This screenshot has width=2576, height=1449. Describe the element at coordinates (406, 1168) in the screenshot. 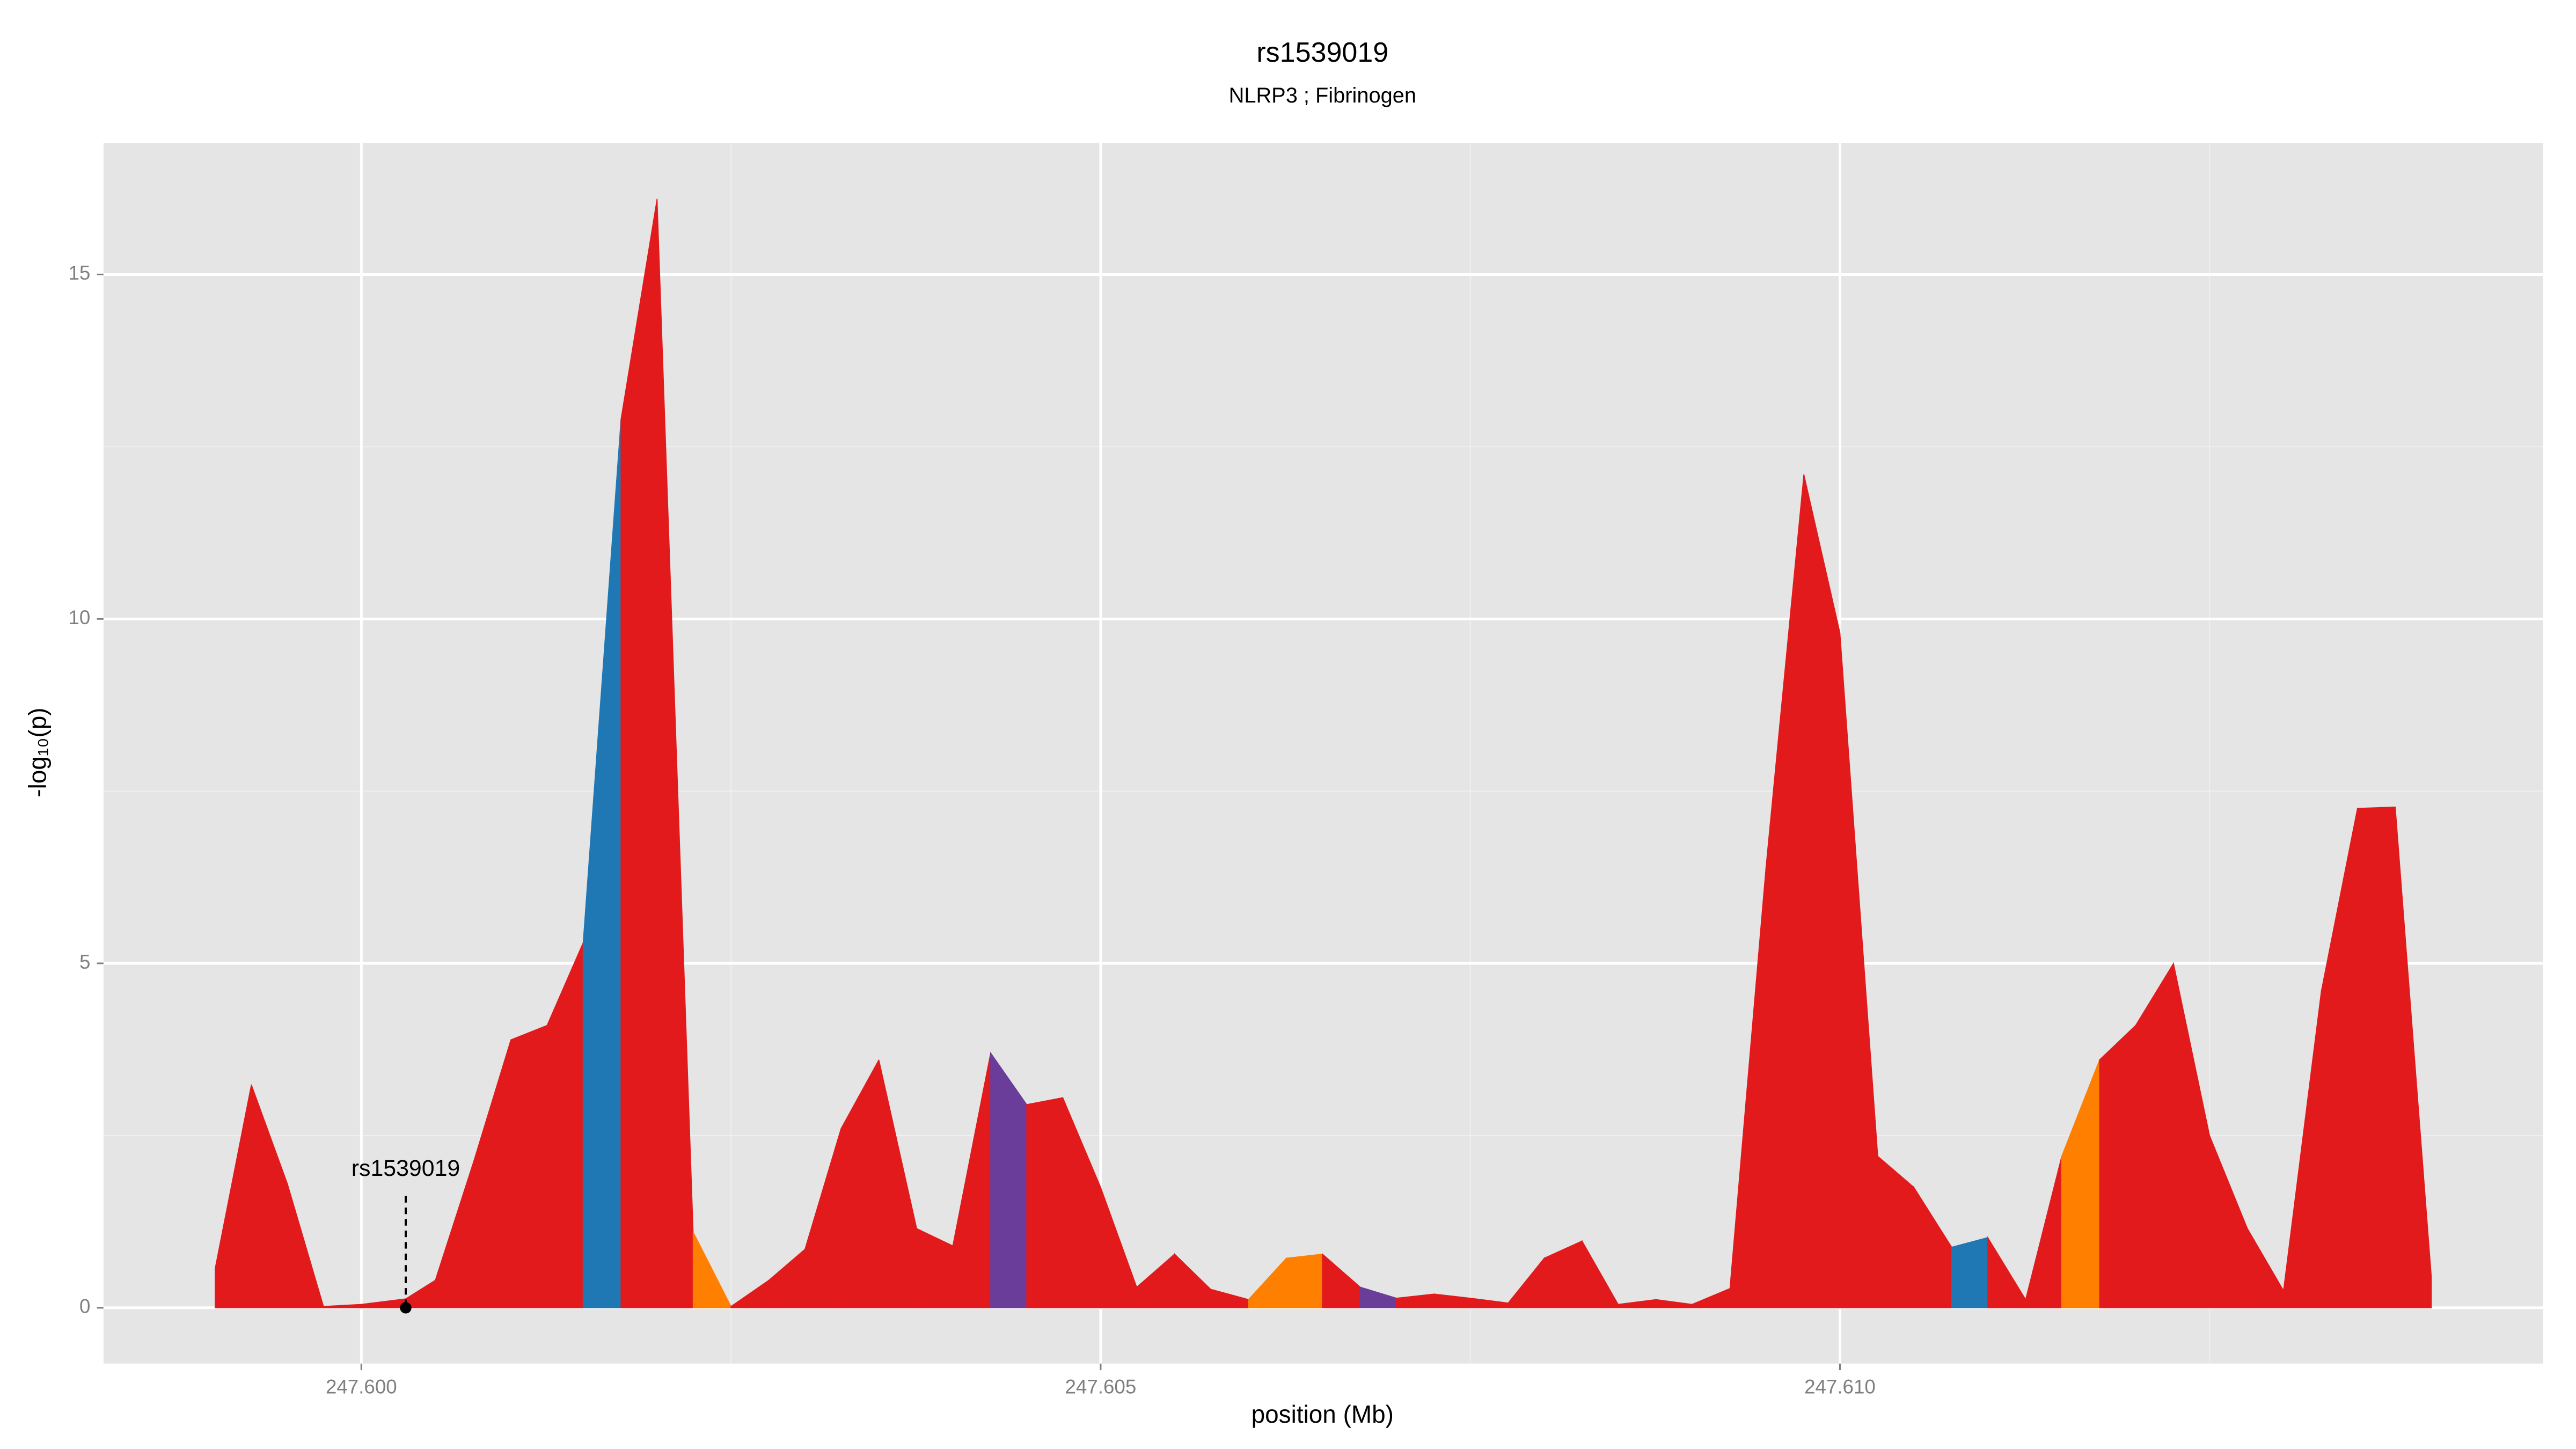

I see `annotation-label: rs1539019` at that location.